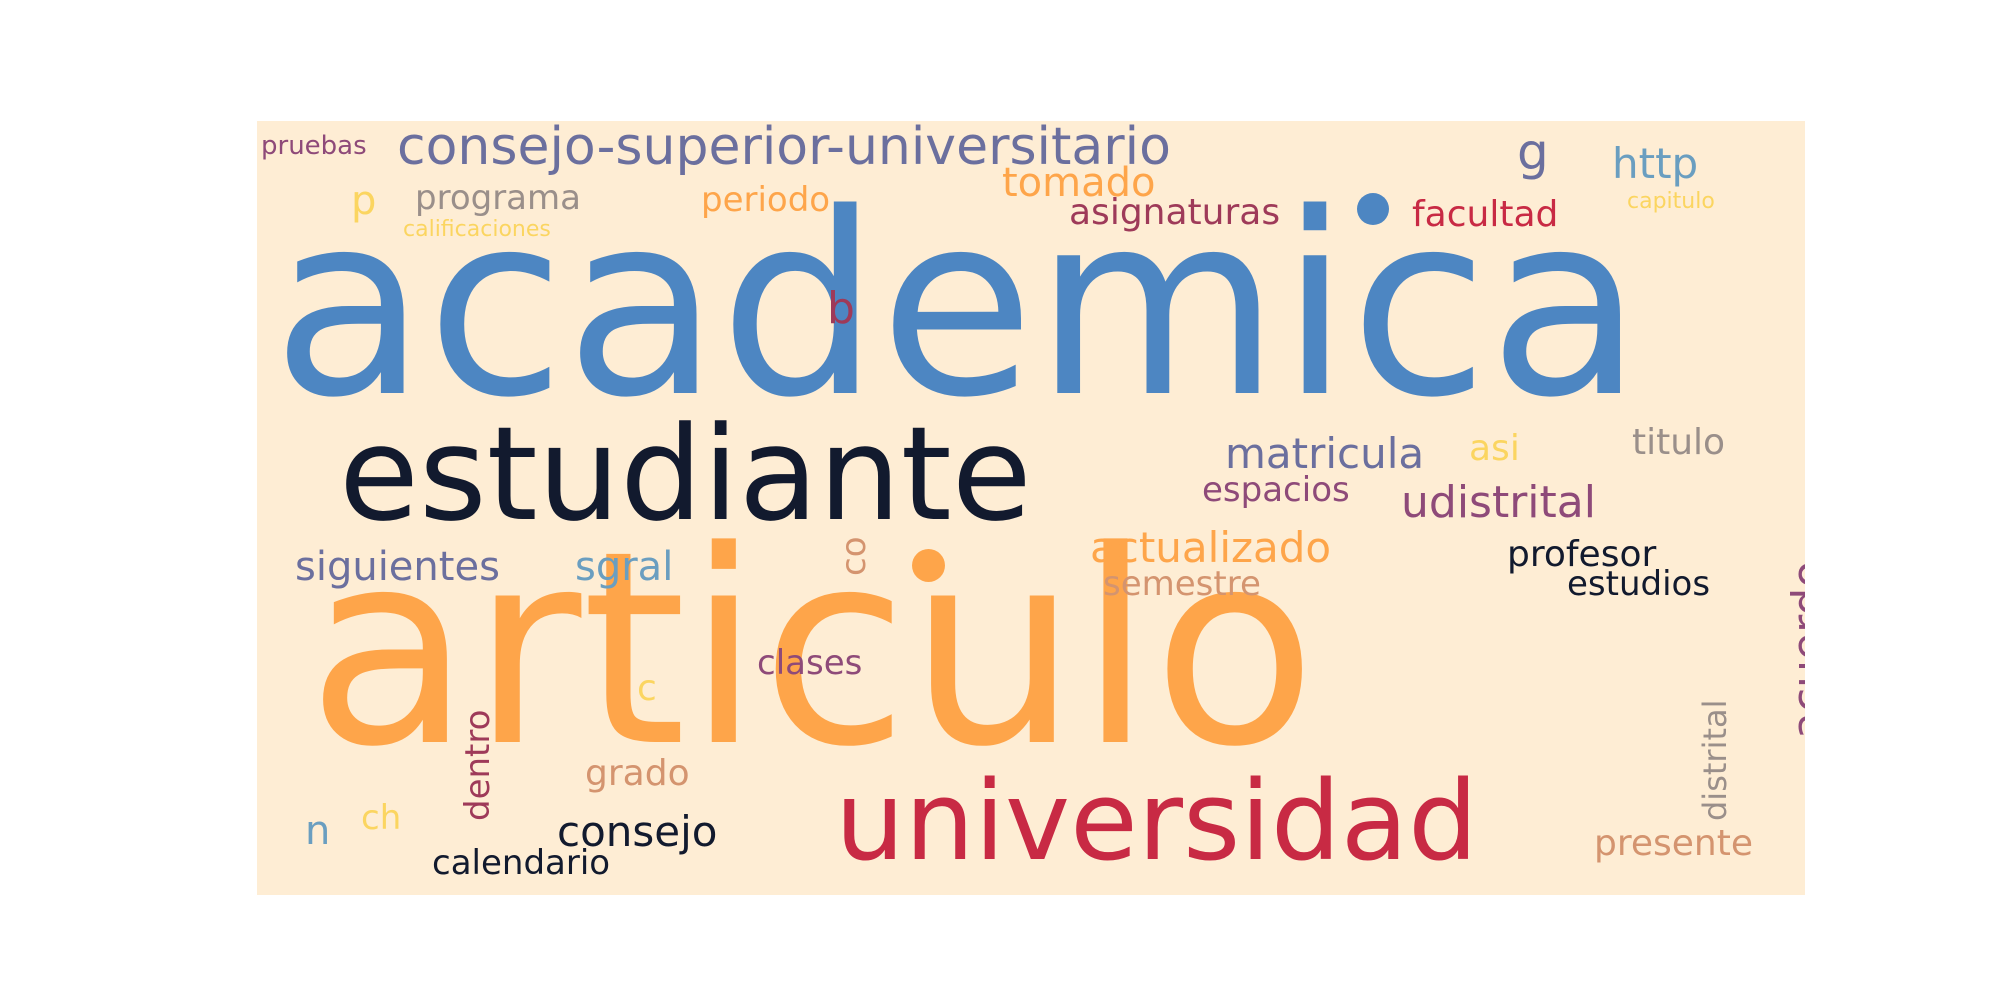 The height and width of the screenshot is (1000, 2000). What do you see at coordinates (381, 818) in the screenshot?
I see `word-ch: ch` at bounding box center [381, 818].